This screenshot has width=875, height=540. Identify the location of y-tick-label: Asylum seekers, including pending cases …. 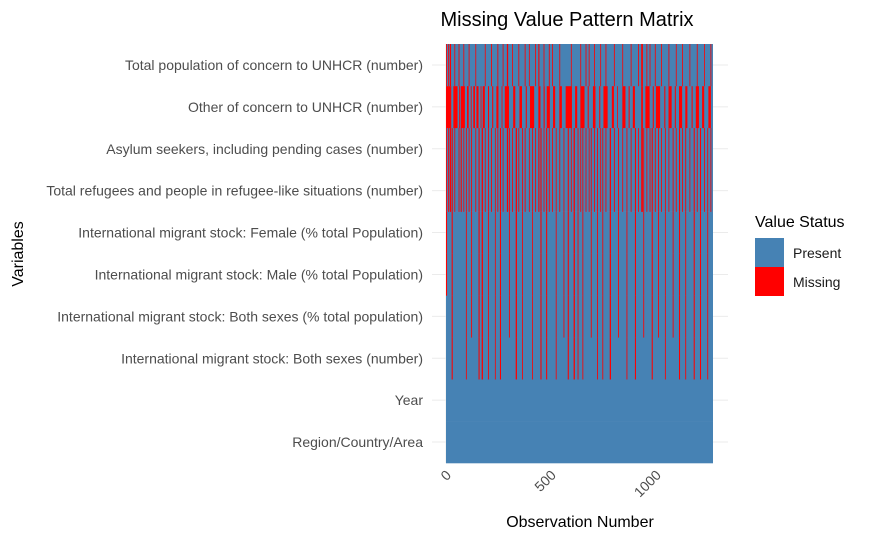
(264, 149).